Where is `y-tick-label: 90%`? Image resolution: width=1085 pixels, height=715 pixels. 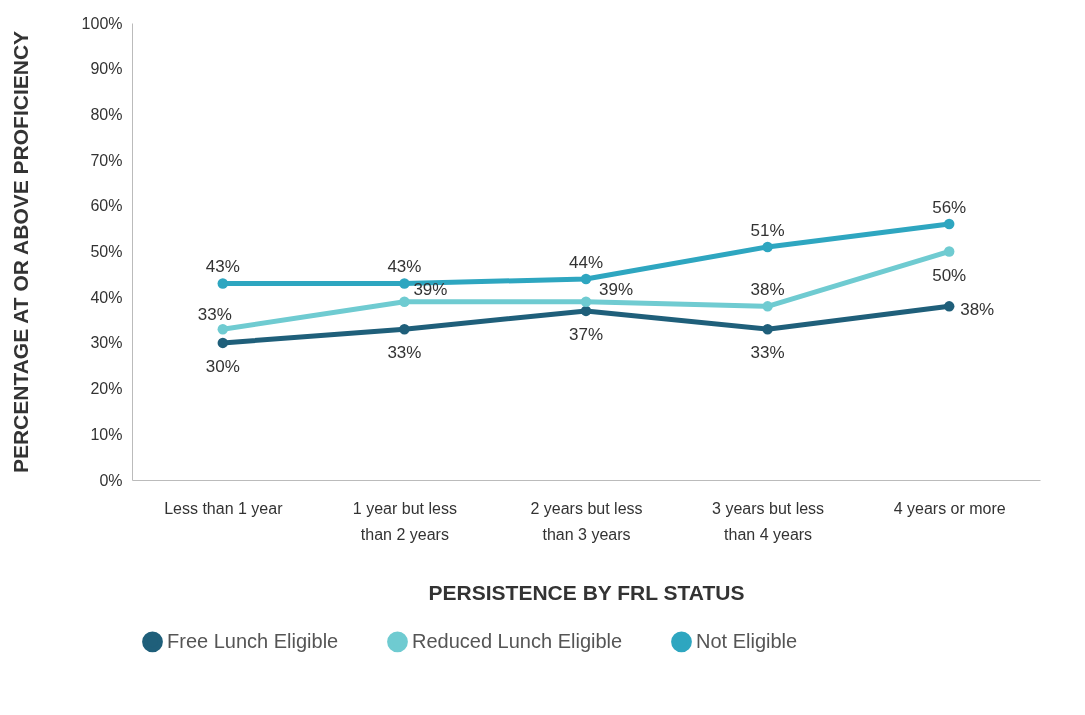 y-tick-label: 90% is located at coordinates (106, 69).